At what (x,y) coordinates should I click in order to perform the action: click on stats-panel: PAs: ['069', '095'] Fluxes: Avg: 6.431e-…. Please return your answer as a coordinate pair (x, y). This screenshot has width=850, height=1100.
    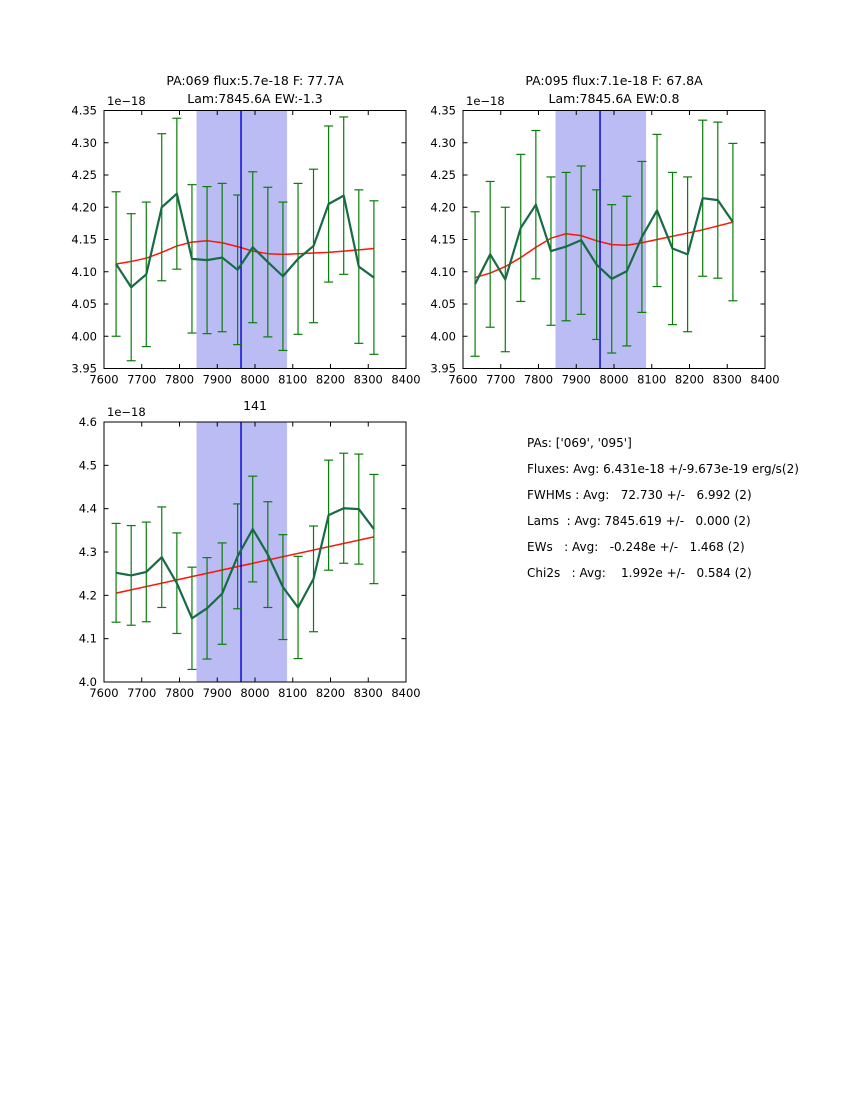
    Looking at the image, I should click on (663, 508).